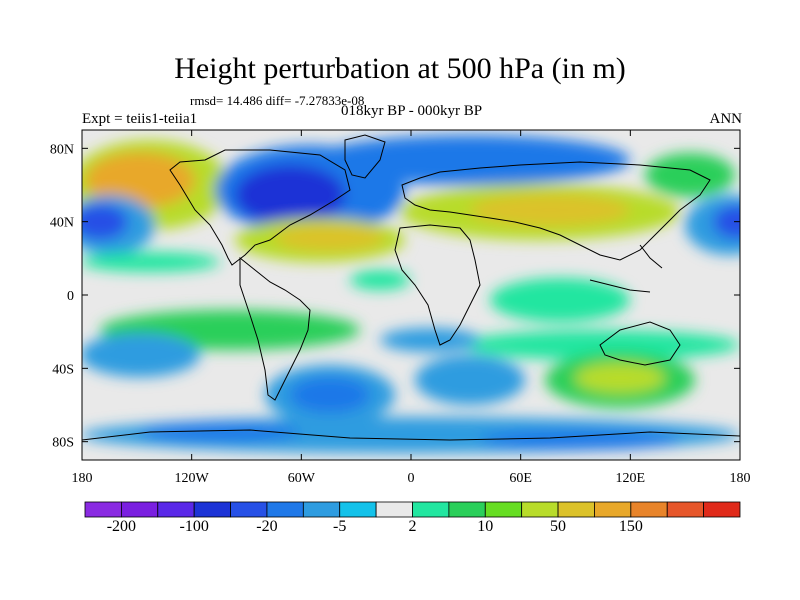 The image size is (800, 600). I want to click on colorbar, so click(412, 509).